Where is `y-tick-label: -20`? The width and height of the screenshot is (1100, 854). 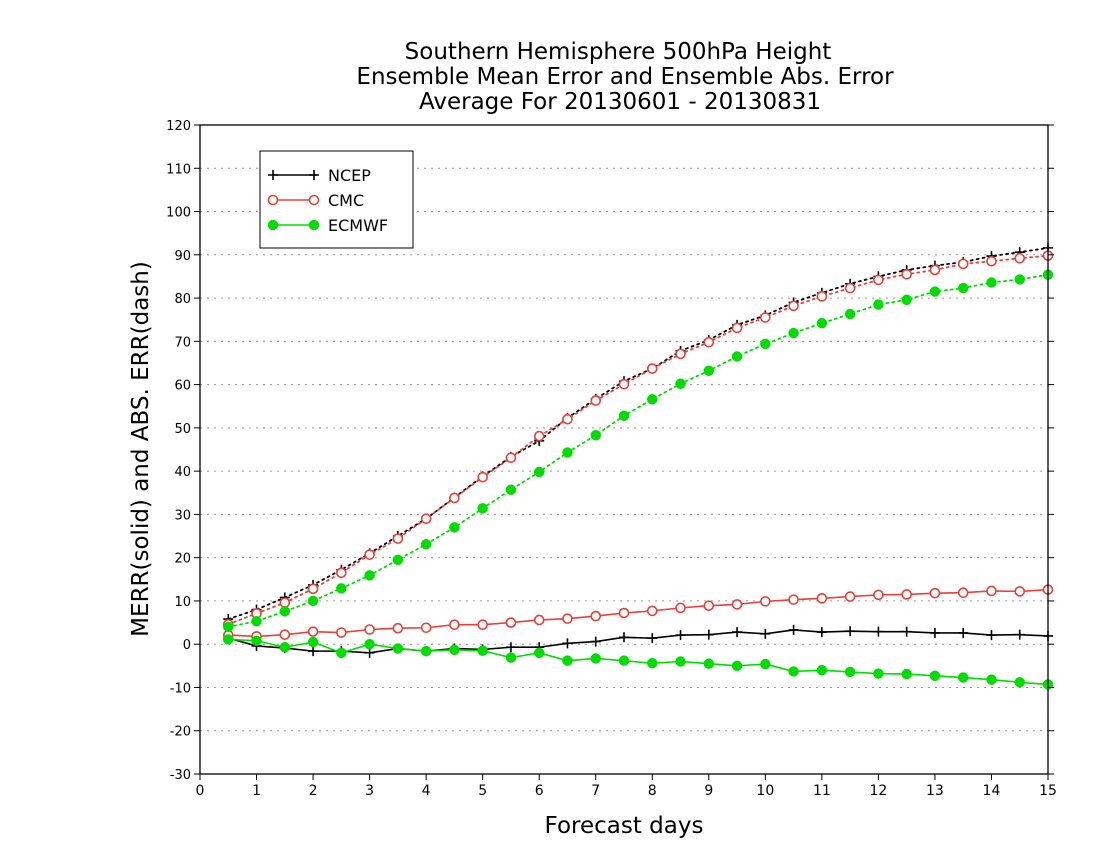 y-tick-label: -20 is located at coordinates (180, 732).